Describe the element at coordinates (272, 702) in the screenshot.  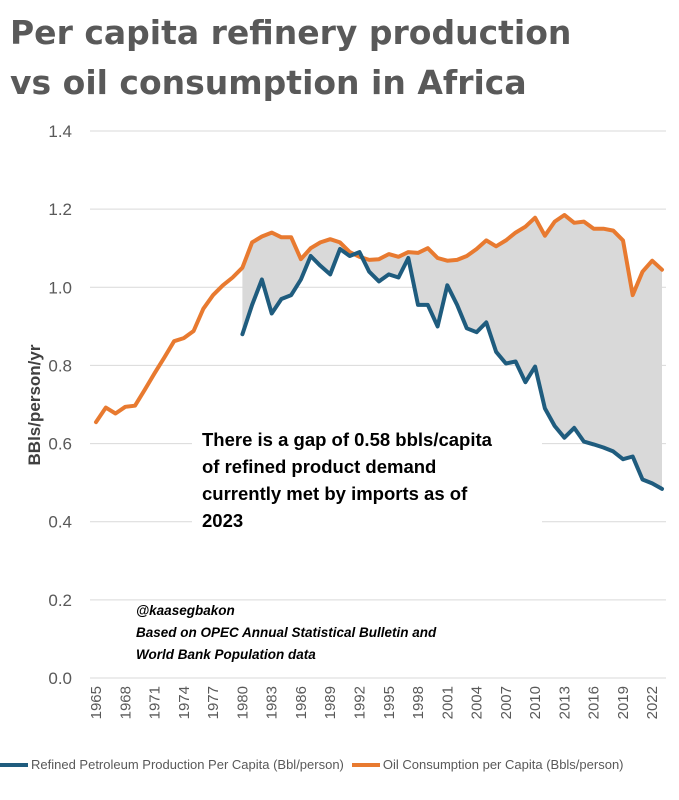
I see `x-tick-label: 1983` at that location.